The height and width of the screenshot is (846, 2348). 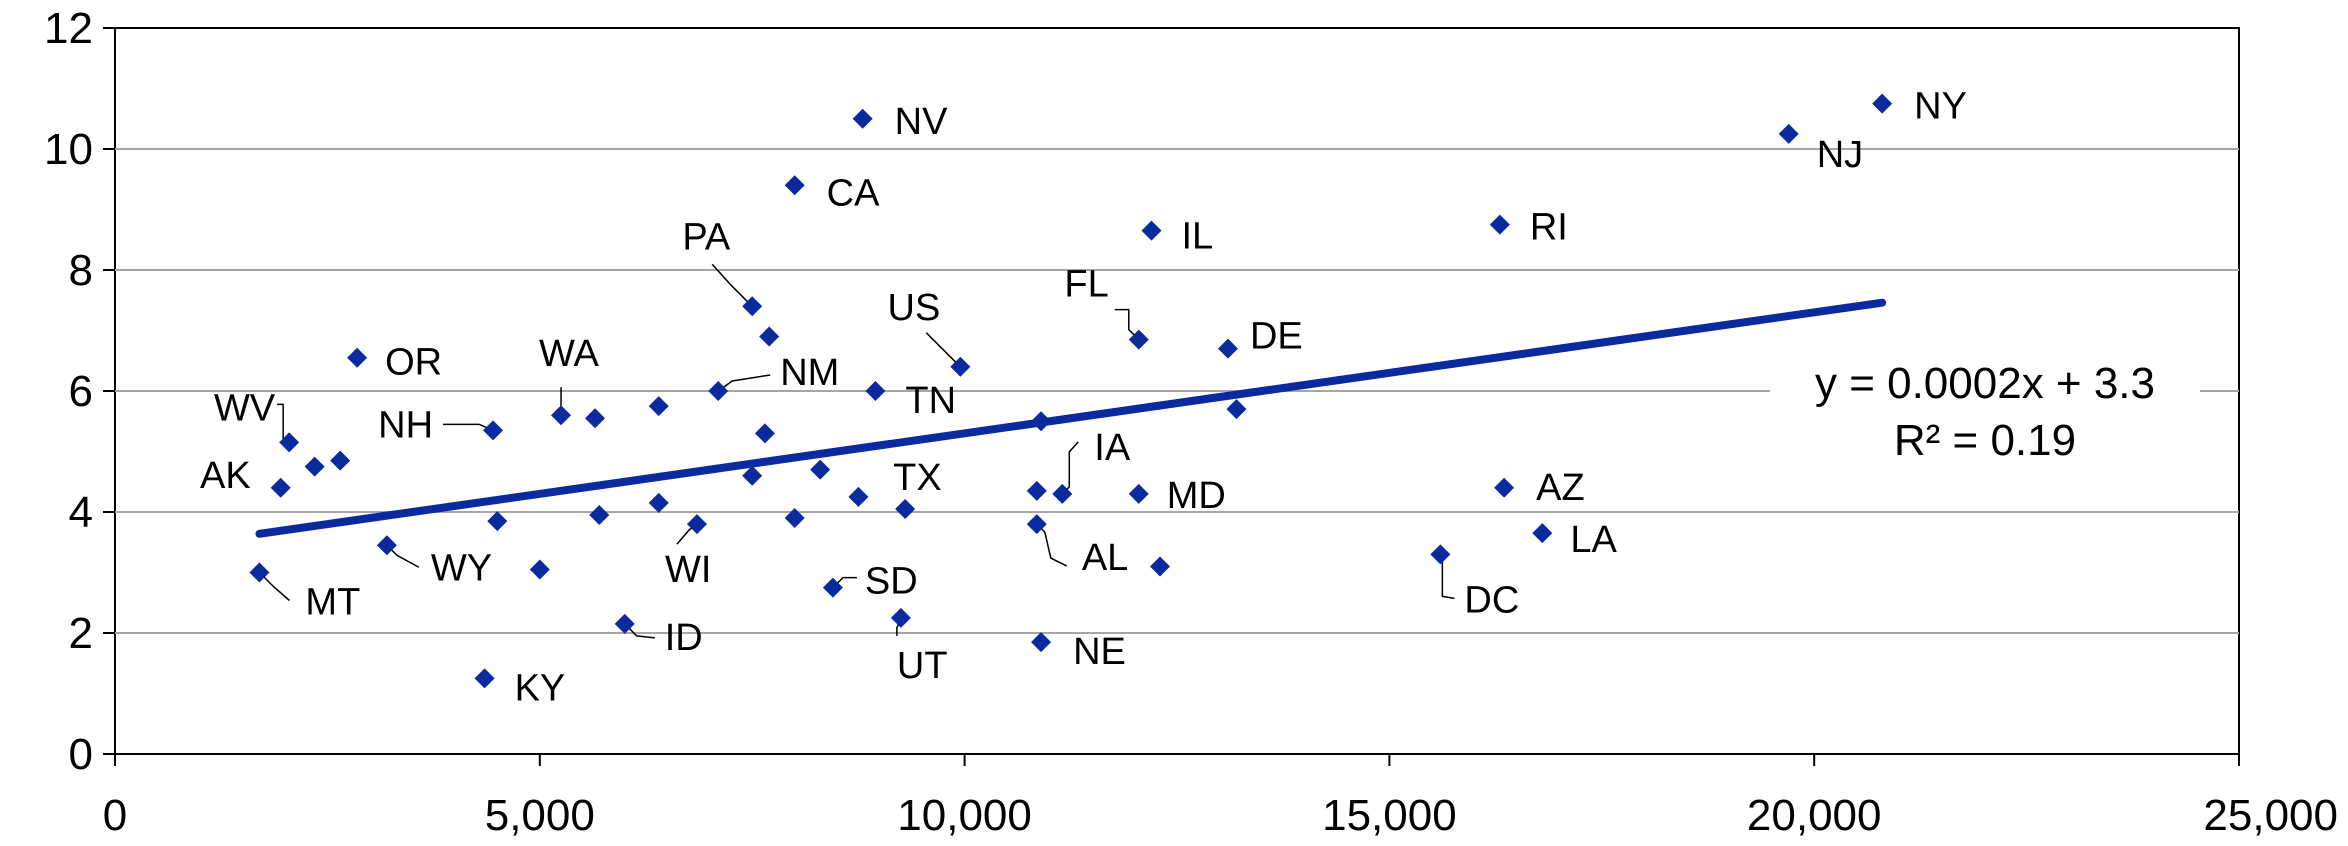 What do you see at coordinates (900, 617) in the screenshot?
I see `data-point-ut` at bounding box center [900, 617].